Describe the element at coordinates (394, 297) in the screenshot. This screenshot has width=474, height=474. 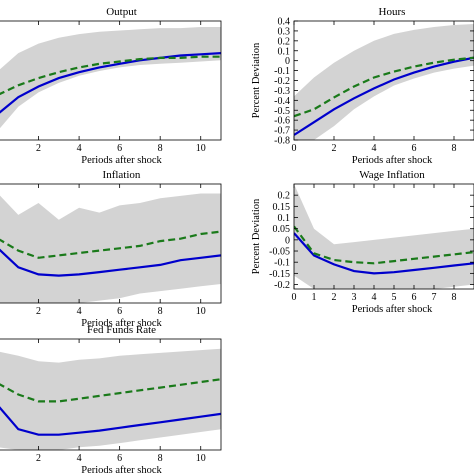
I see `x-tick-label: 5` at that location.